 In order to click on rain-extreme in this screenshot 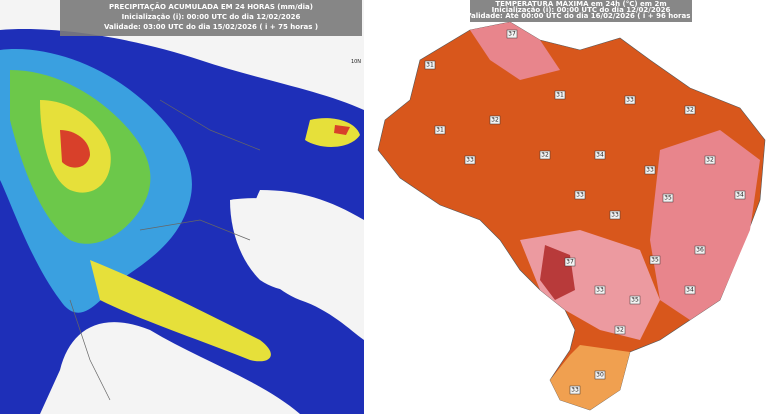, I will do `click(75, 149)`.